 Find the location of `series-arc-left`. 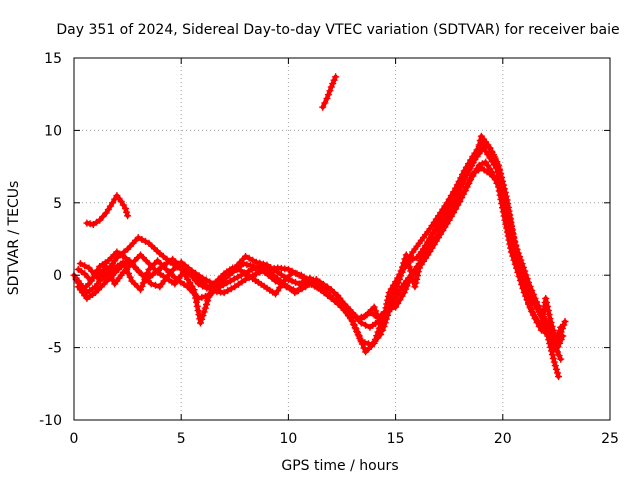

series-arc-left is located at coordinates (107, 210).